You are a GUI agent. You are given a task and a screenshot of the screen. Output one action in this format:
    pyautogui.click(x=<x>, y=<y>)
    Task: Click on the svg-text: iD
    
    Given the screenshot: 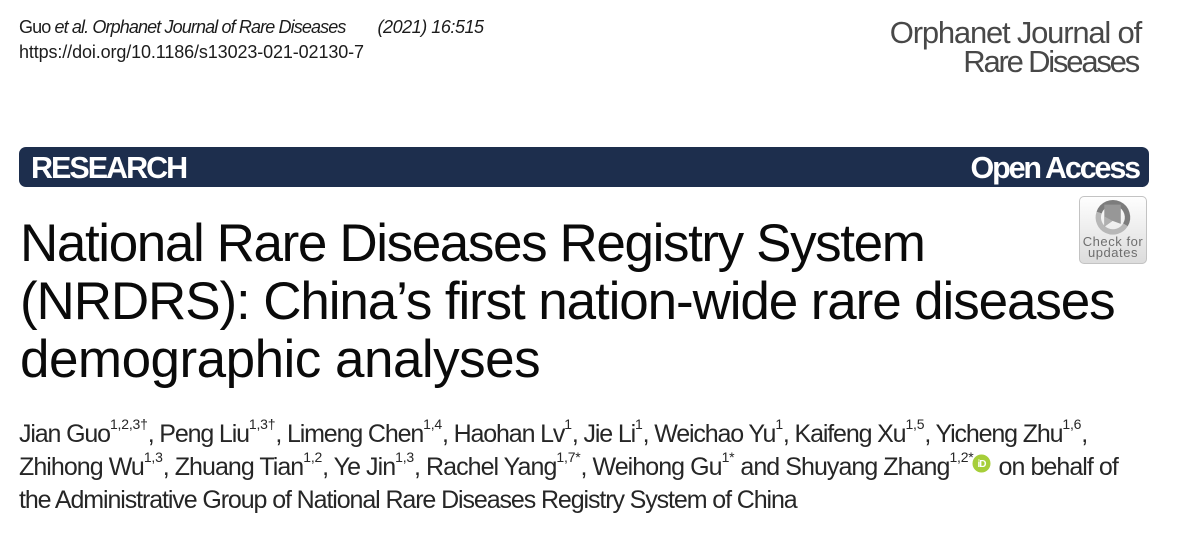 What is the action you would take?
    pyautogui.click(x=981, y=464)
    